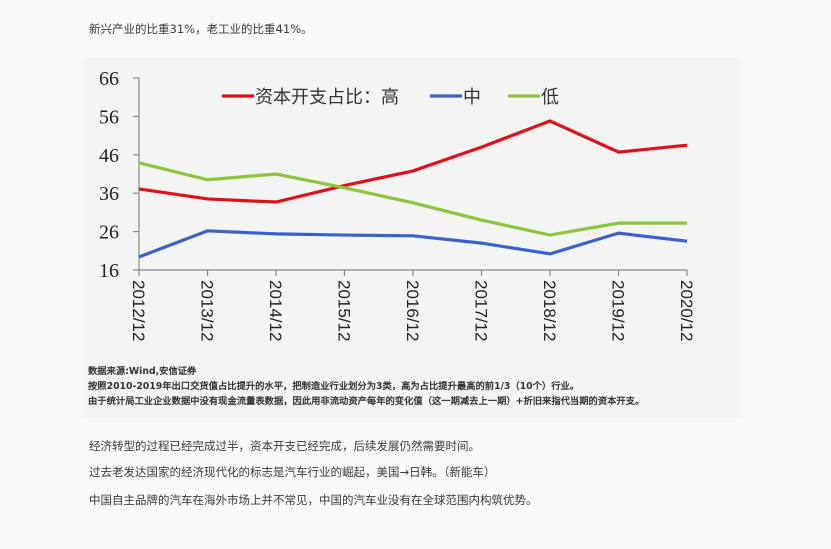 The image size is (831, 549). Describe the element at coordinates (284, 446) in the screenshot. I see `paragraph-1: 经济转型的过程已经完成过半，资本开支已经完成，后续发展仍然需要时间。` at that location.